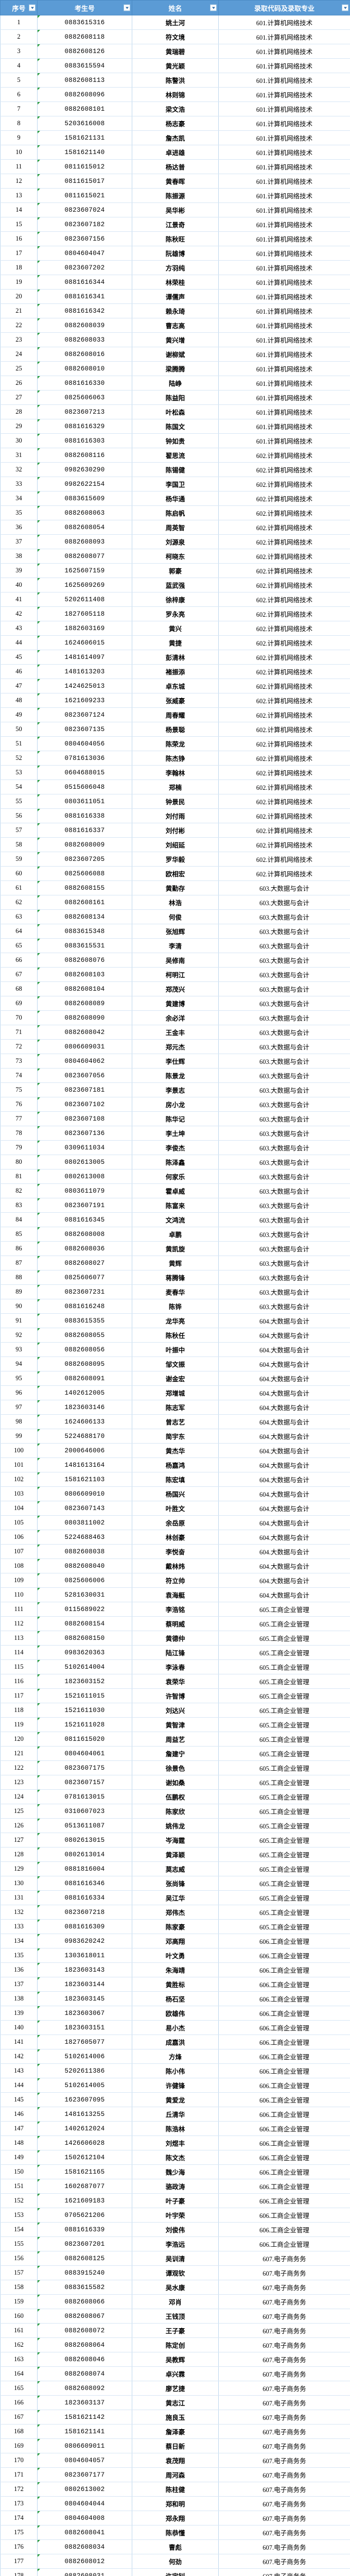  Describe the element at coordinates (175, 729) in the screenshot. I see `cell-name: 杨景聪` at that location.